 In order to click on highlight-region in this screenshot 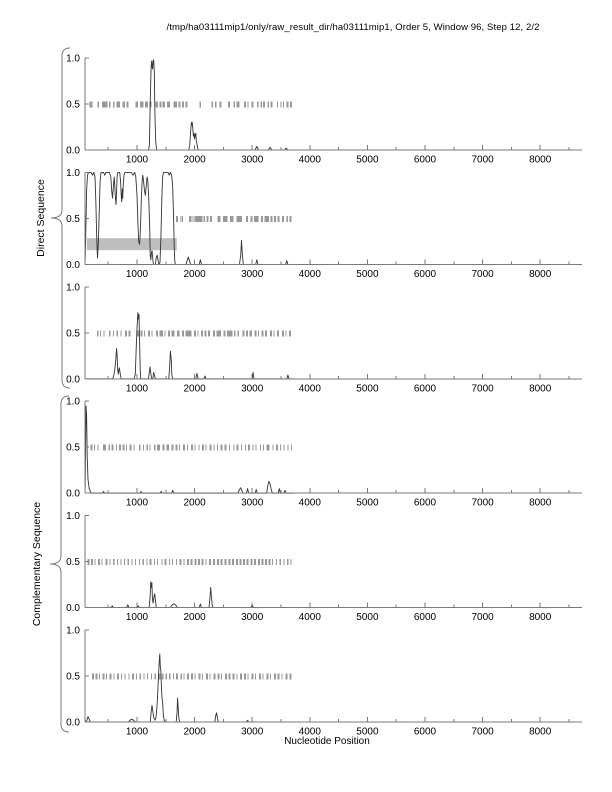, I will do `click(131, 244)`.